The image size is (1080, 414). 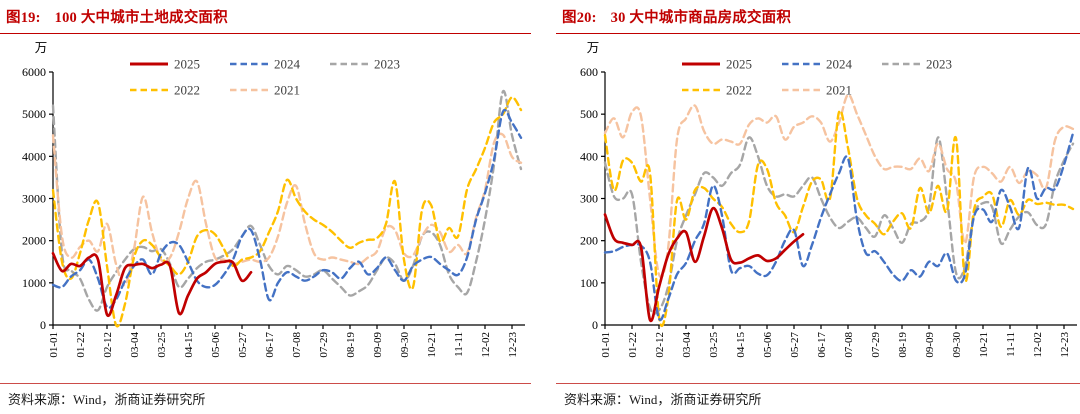 What do you see at coordinates (589, 114) in the screenshot?
I see `y-axis-label: 500` at bounding box center [589, 114].